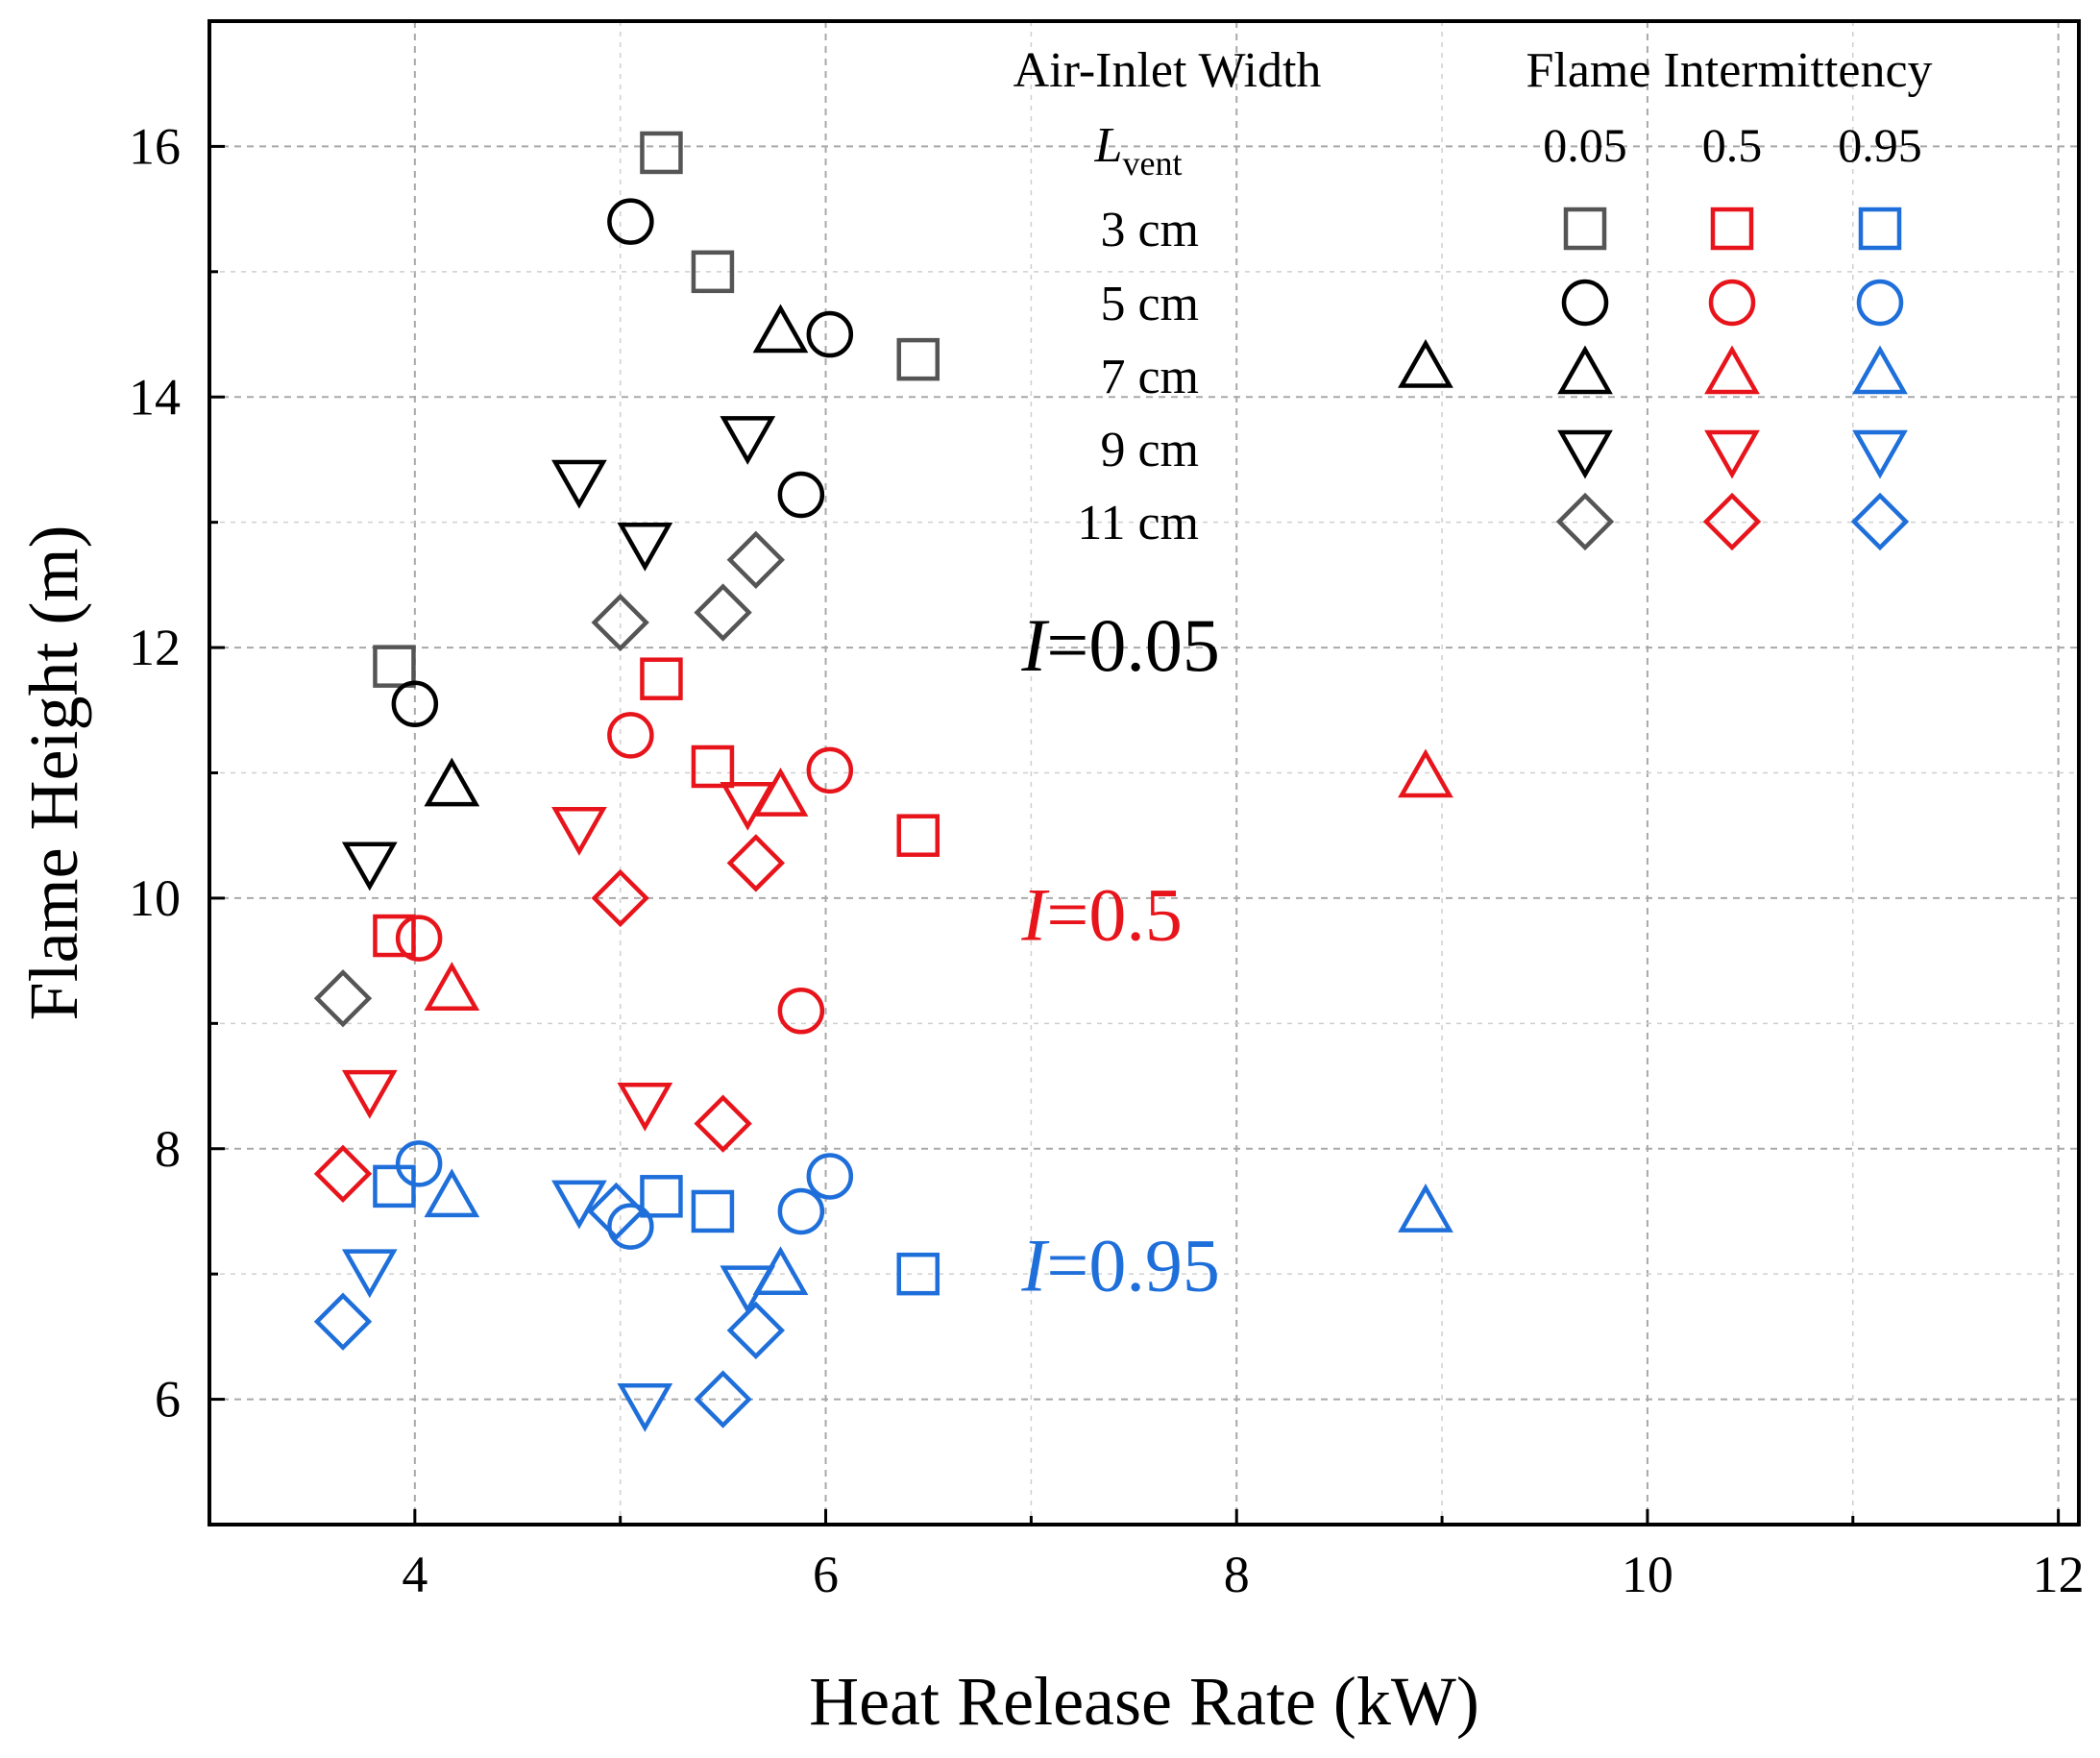 The width and height of the screenshot is (2100, 1758). What do you see at coordinates (1167, 70) in the screenshot?
I see `legend-width-title: Air-Inlet Width` at bounding box center [1167, 70].